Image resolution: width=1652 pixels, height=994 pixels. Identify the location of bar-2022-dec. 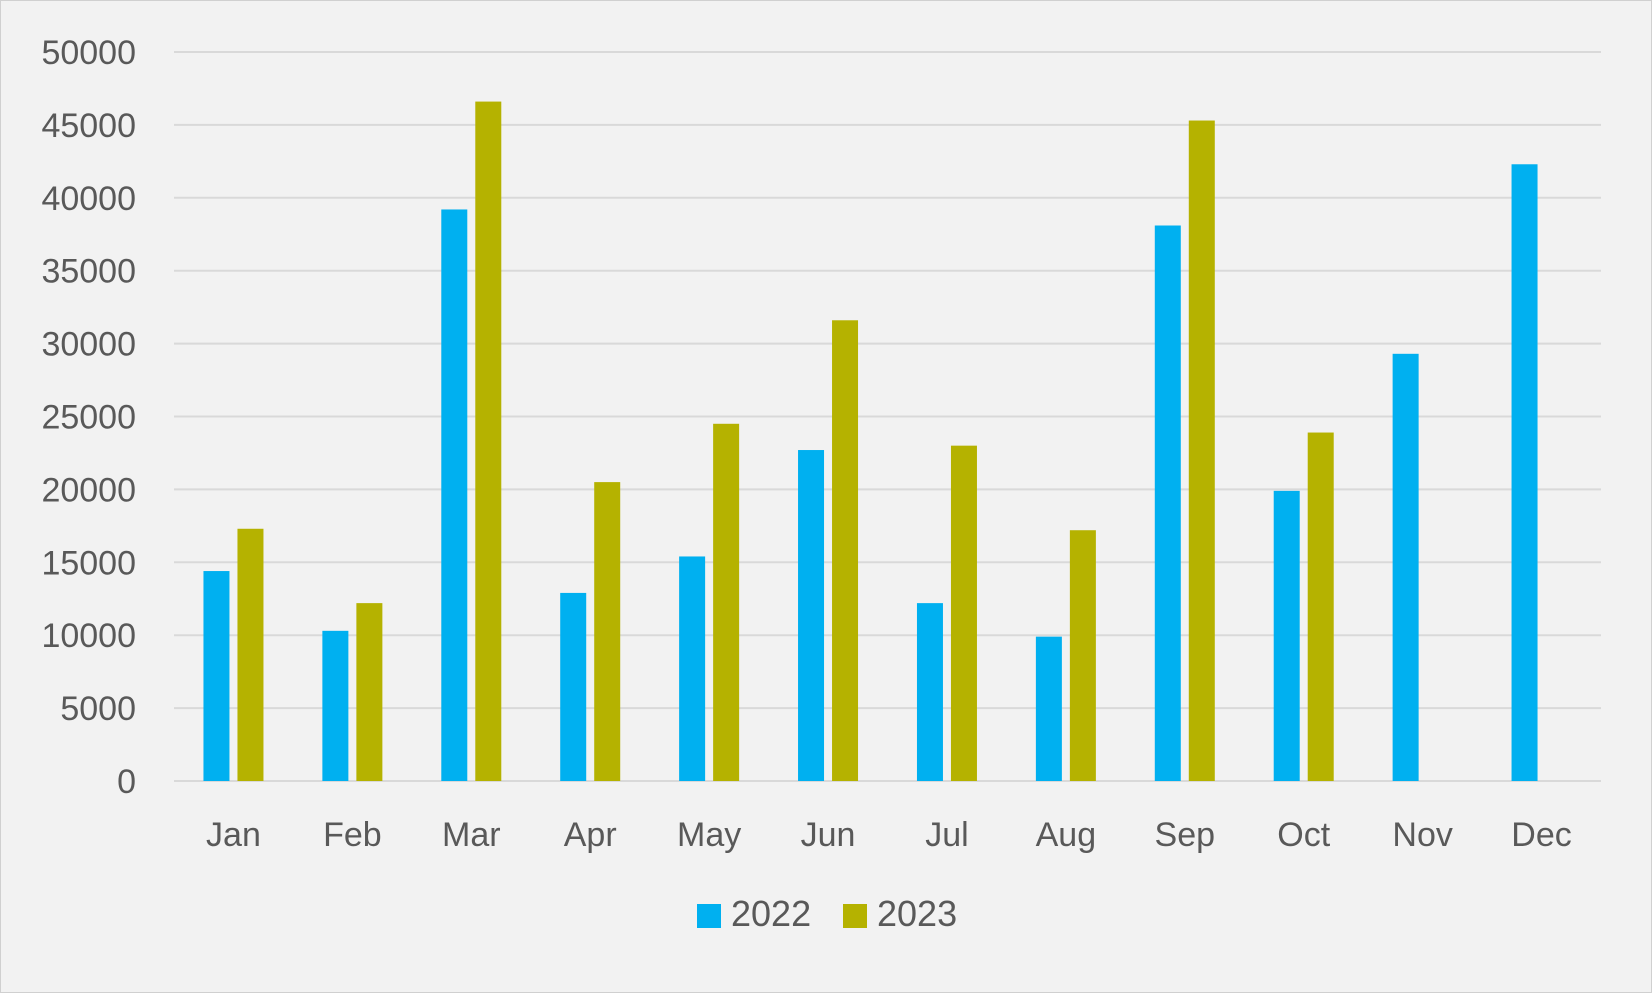
(1524, 473).